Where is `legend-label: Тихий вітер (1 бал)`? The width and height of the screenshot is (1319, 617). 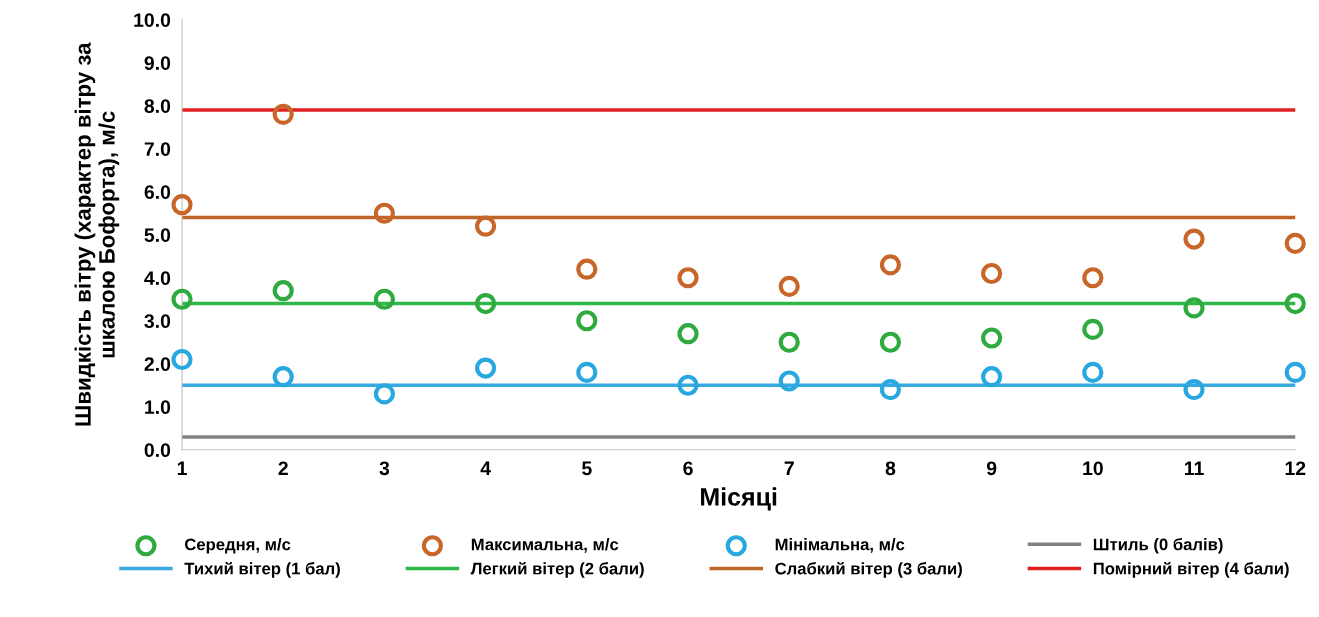
legend-label: Тихий вітер (1 бал) is located at coordinates (262, 569).